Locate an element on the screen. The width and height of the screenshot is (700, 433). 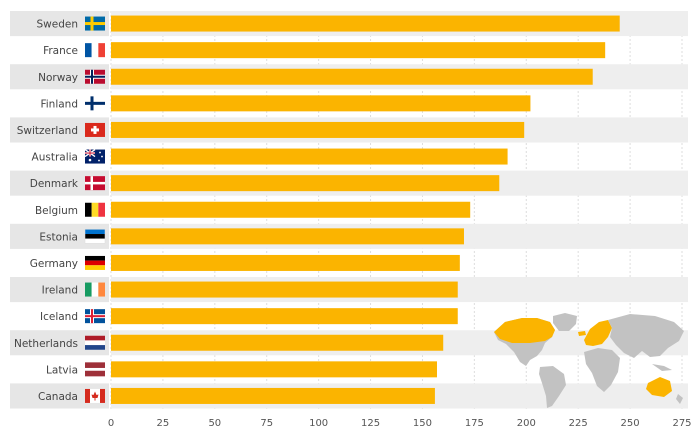
map-greenland is located at coordinates (565, 322).